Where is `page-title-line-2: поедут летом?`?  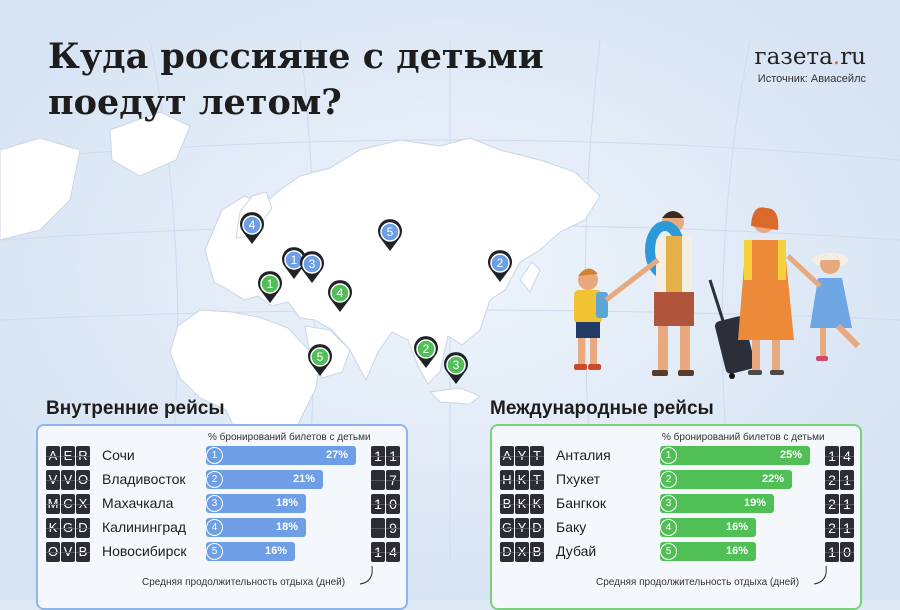
page-title-line-2: поедут летом? is located at coordinates (195, 102).